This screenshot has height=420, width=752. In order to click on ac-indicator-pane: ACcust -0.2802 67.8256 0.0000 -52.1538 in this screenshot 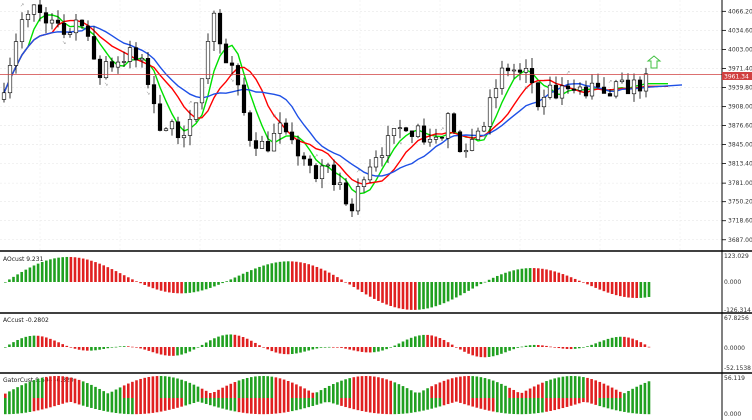, I will do `click(377, 343)`.